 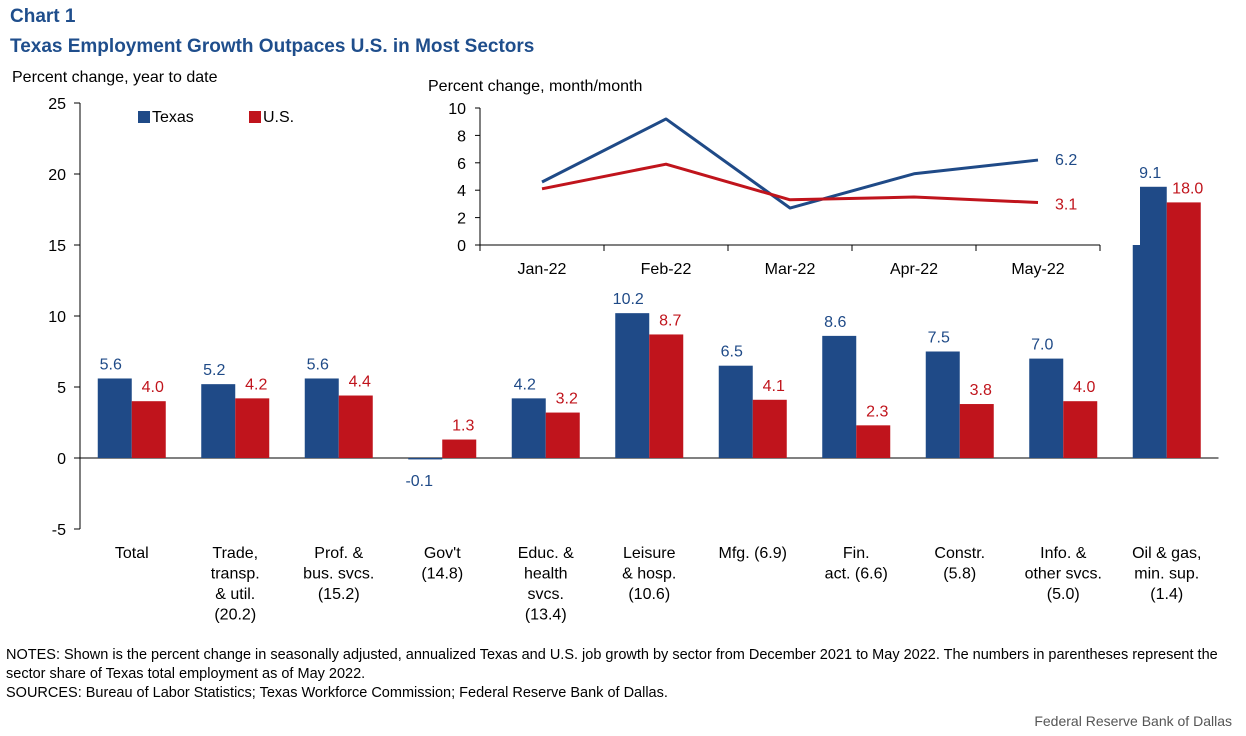 I want to click on category-label: Prof. &, so click(x=338, y=553).